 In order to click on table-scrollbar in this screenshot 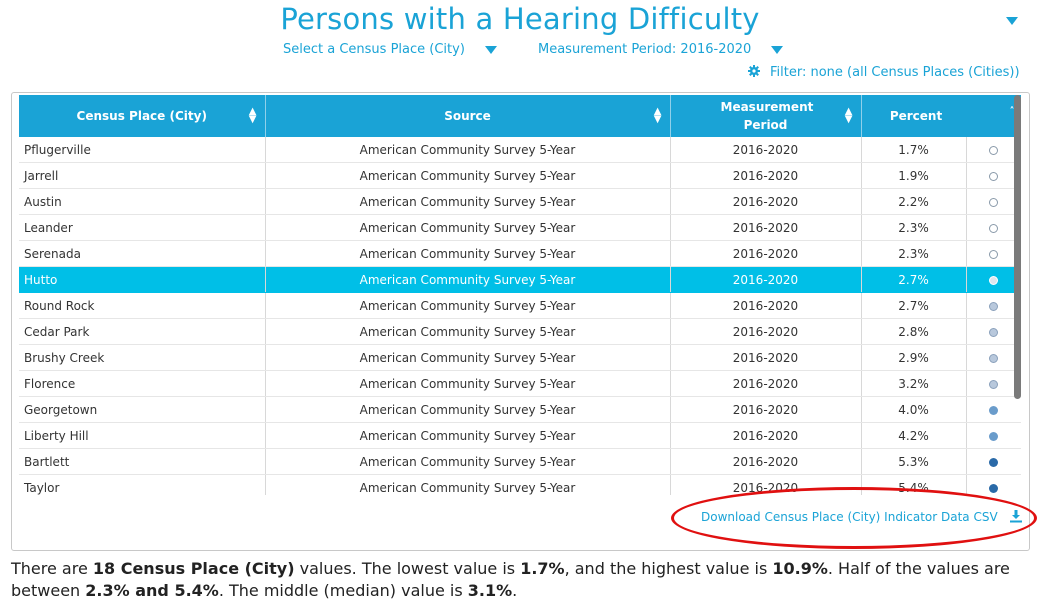, I will do `click(1017, 247)`.